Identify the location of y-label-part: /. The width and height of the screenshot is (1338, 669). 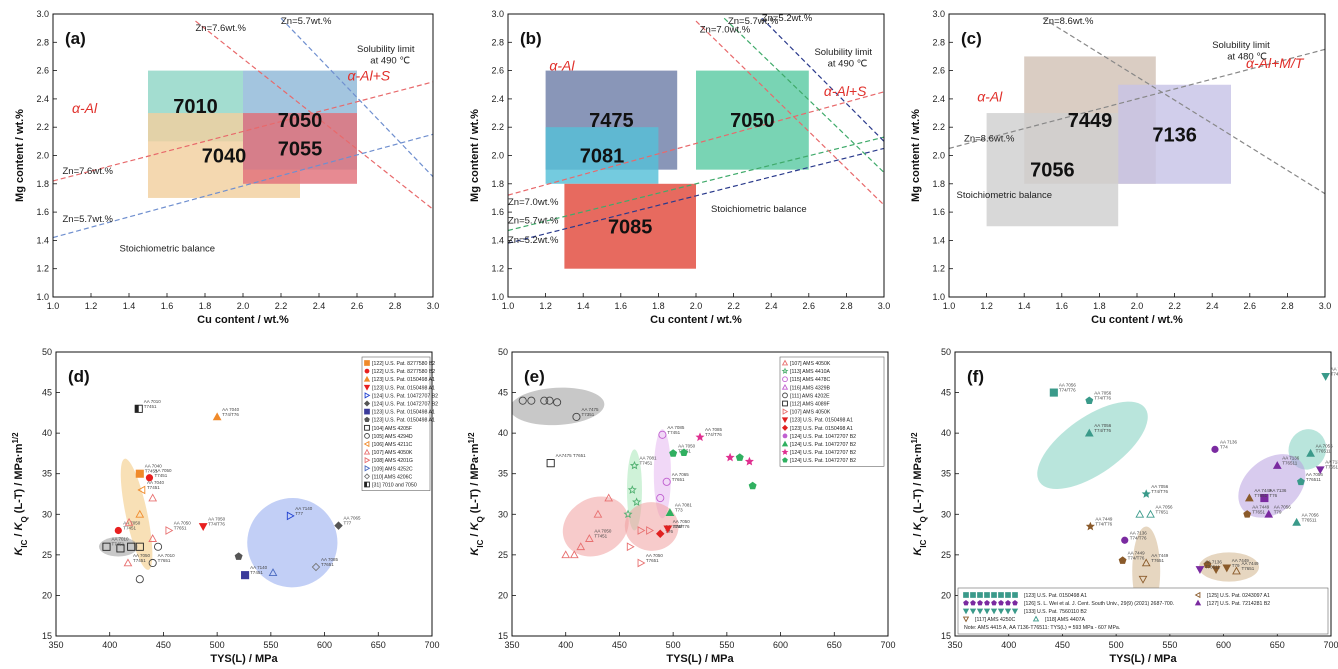
(19, 534).